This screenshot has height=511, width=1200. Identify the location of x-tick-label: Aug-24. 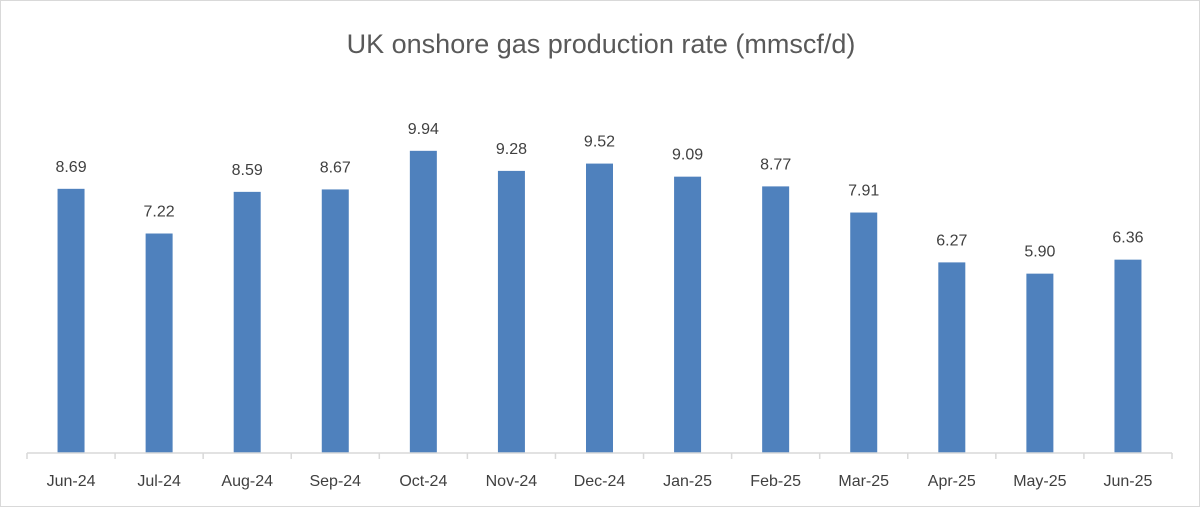
(247, 481).